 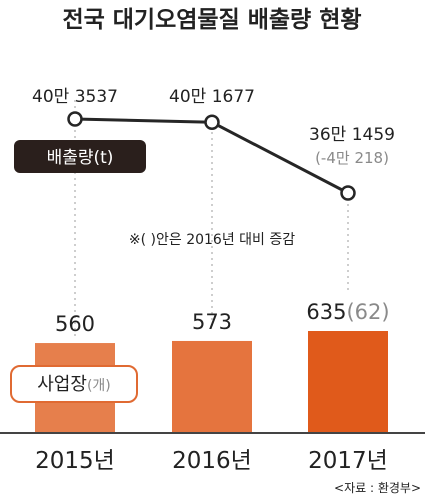 What do you see at coordinates (99, 386) in the screenshot?
I see `business-legend-unit: (개)` at bounding box center [99, 386].